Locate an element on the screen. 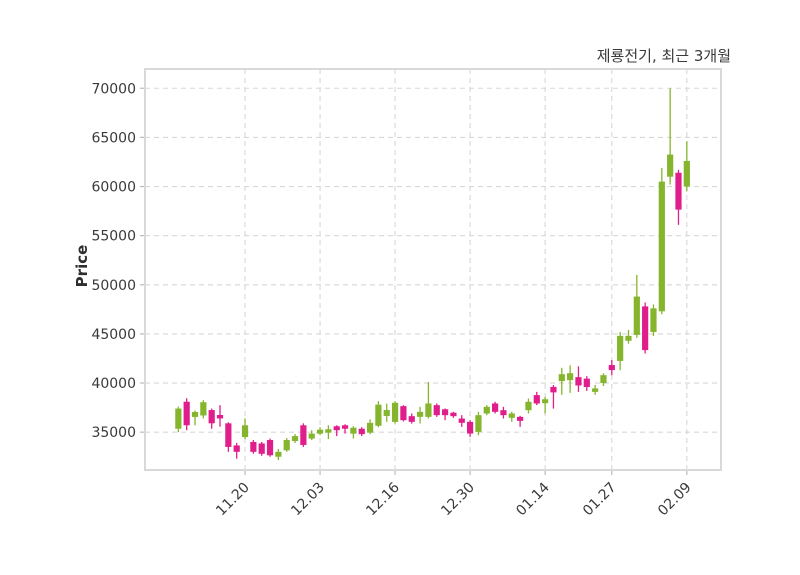 The height and width of the screenshot is (575, 800). y-tick-label: 35000 is located at coordinates (113, 433).